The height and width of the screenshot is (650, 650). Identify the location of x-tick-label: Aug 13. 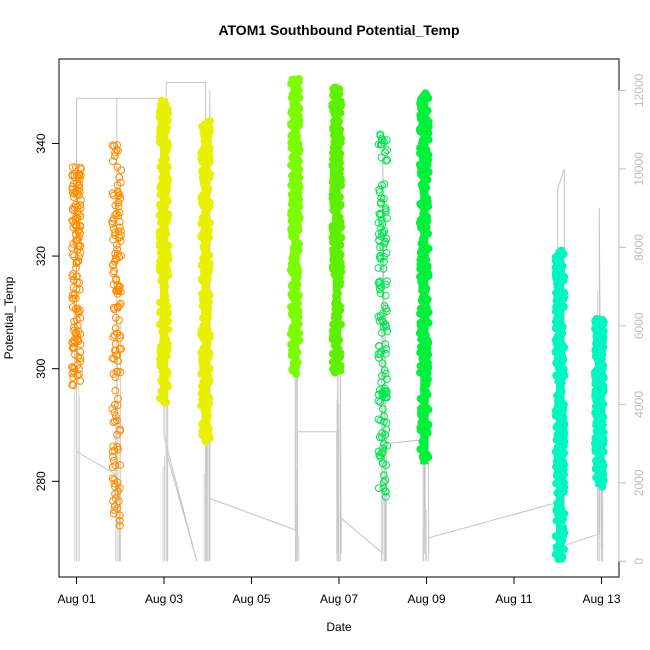
(601, 599).